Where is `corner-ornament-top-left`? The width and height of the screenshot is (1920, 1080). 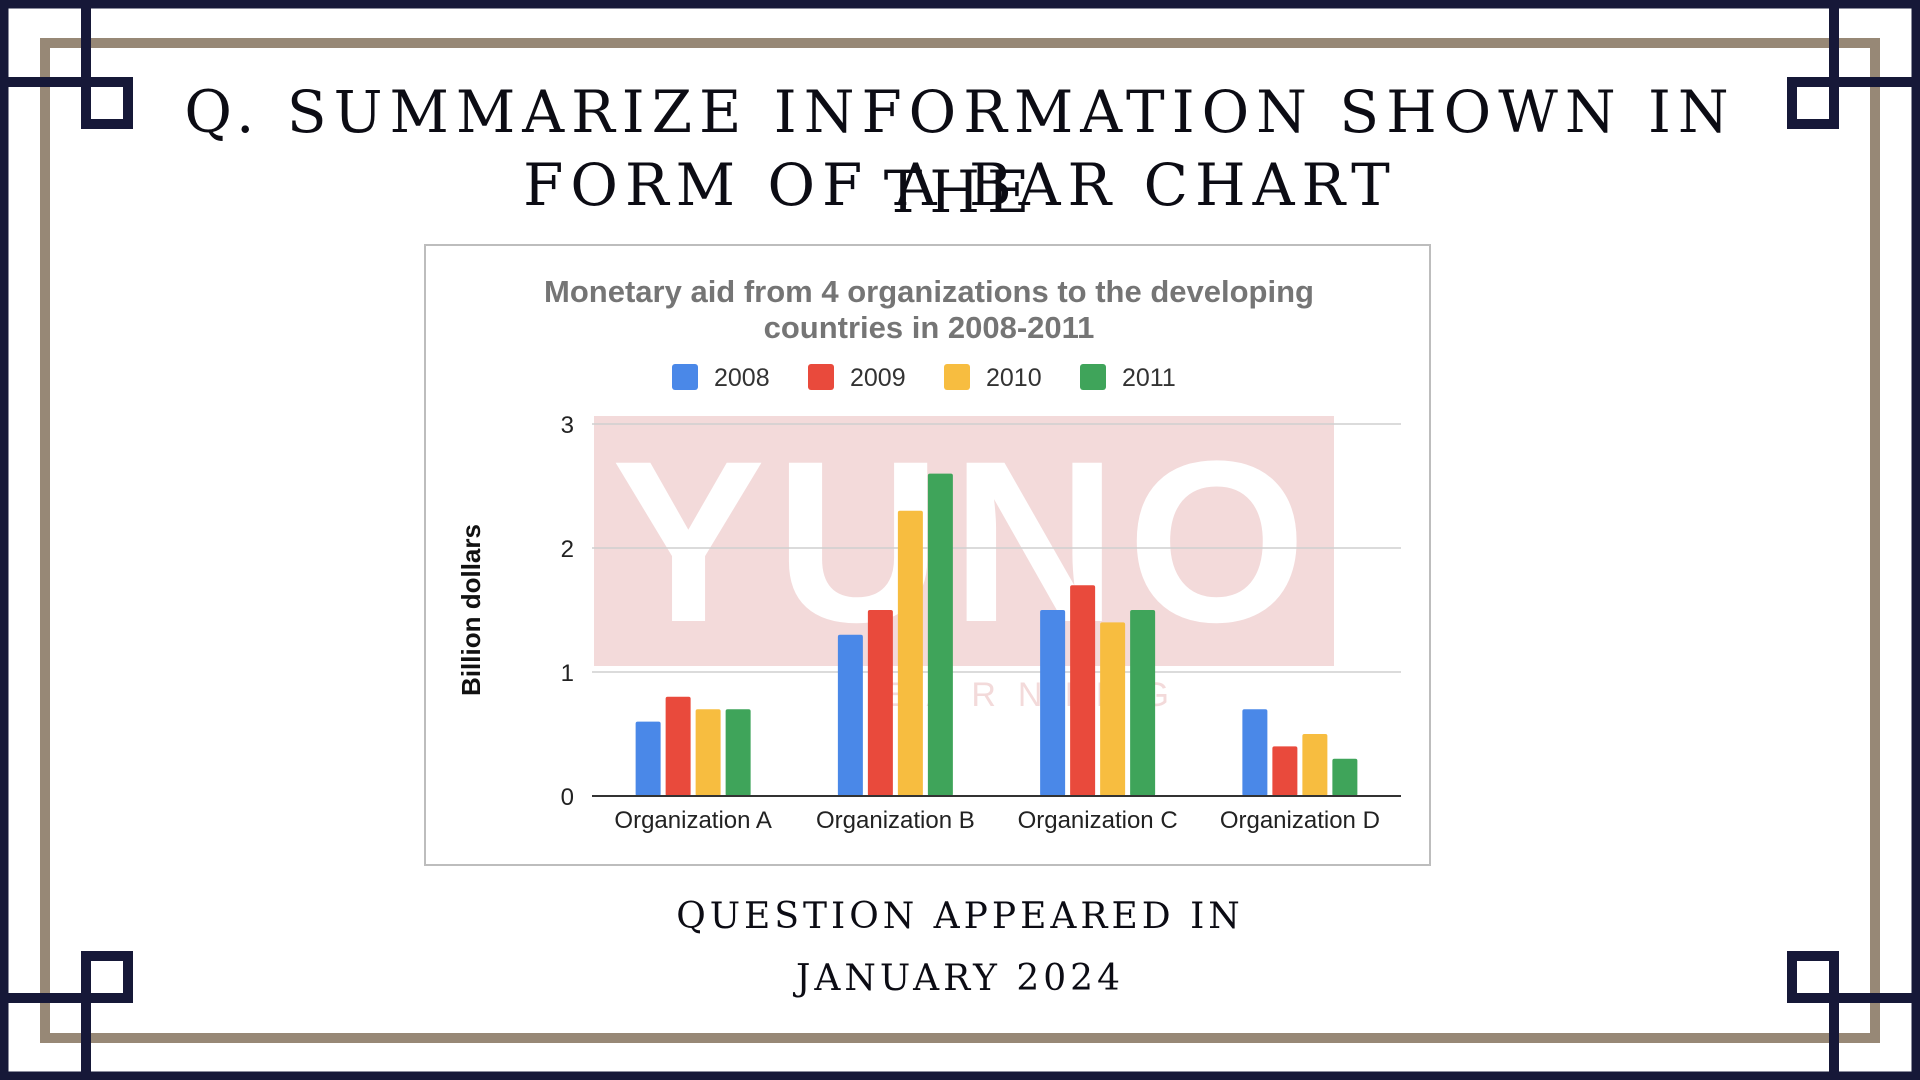 corner-ornament-top-left is located at coordinates (66, 64).